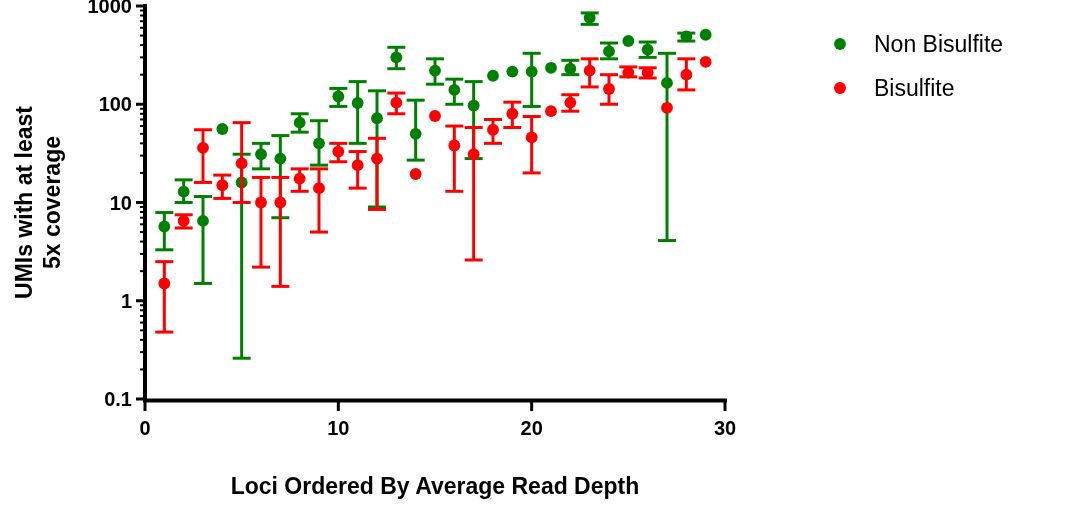 This screenshot has width=1066, height=512. I want to click on x-tick-label: 30, so click(725, 428).